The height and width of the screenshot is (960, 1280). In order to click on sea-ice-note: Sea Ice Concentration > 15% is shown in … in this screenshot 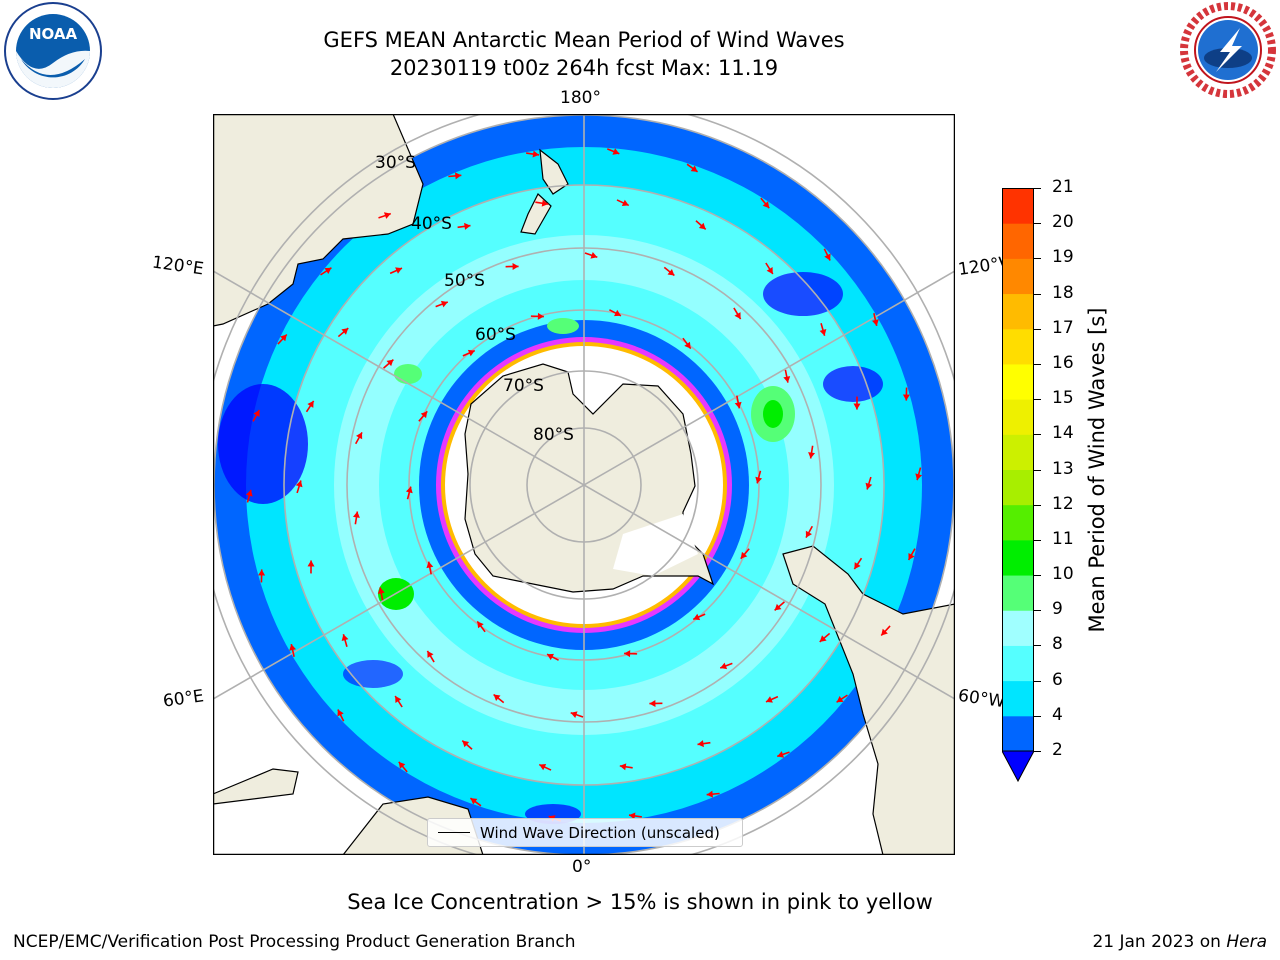, I will do `click(640, 902)`.